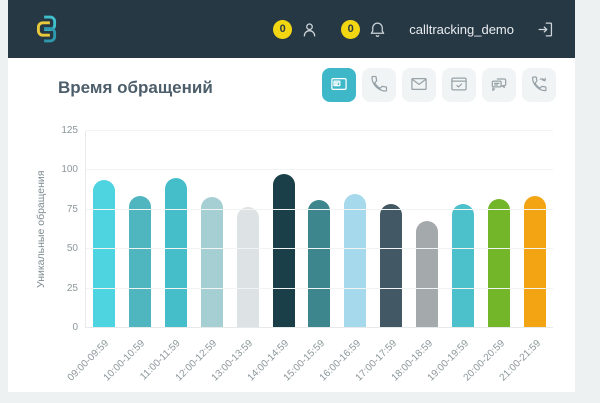 The image size is (600, 403). What do you see at coordinates (461, 29) in the screenshot?
I see `account-name: calltracking_demo` at bounding box center [461, 29].